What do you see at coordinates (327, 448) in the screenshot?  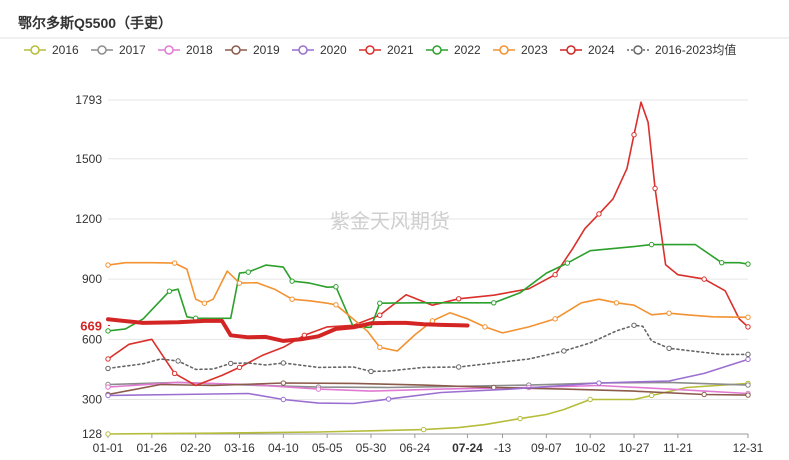 I see `x-tick-label: 05-05` at bounding box center [327, 448].